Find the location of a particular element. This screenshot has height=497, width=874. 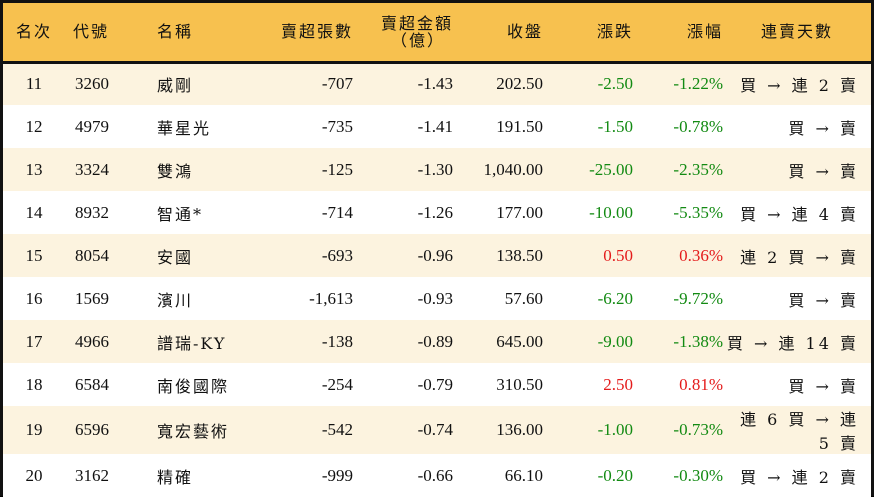

header-net-sell-amount-line2: （億） is located at coordinates (417, 40).